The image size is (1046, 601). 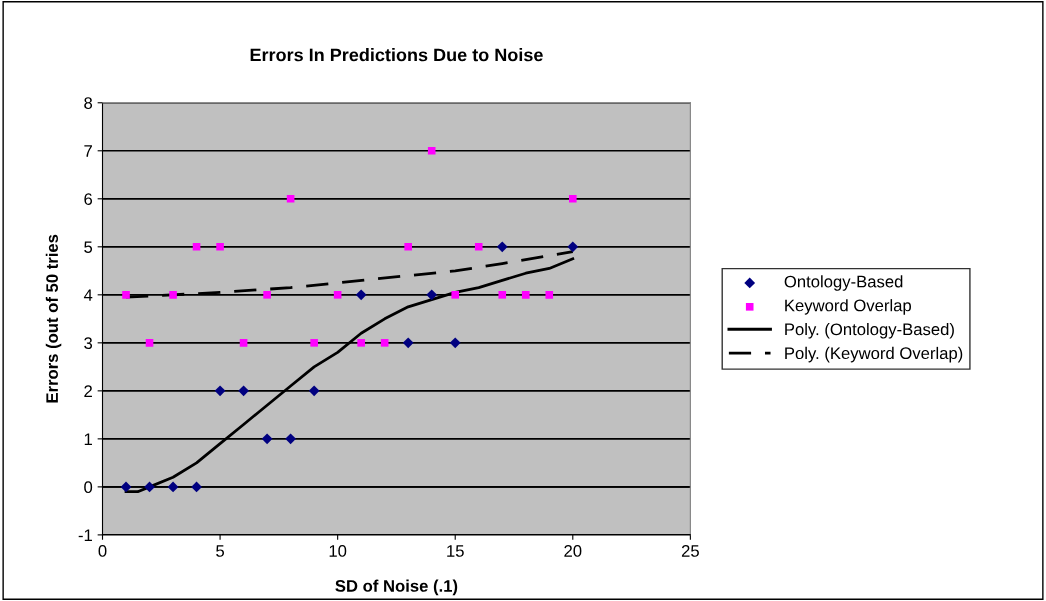 What do you see at coordinates (102, 551) in the screenshot?
I see `x-tick-label: 0` at bounding box center [102, 551].